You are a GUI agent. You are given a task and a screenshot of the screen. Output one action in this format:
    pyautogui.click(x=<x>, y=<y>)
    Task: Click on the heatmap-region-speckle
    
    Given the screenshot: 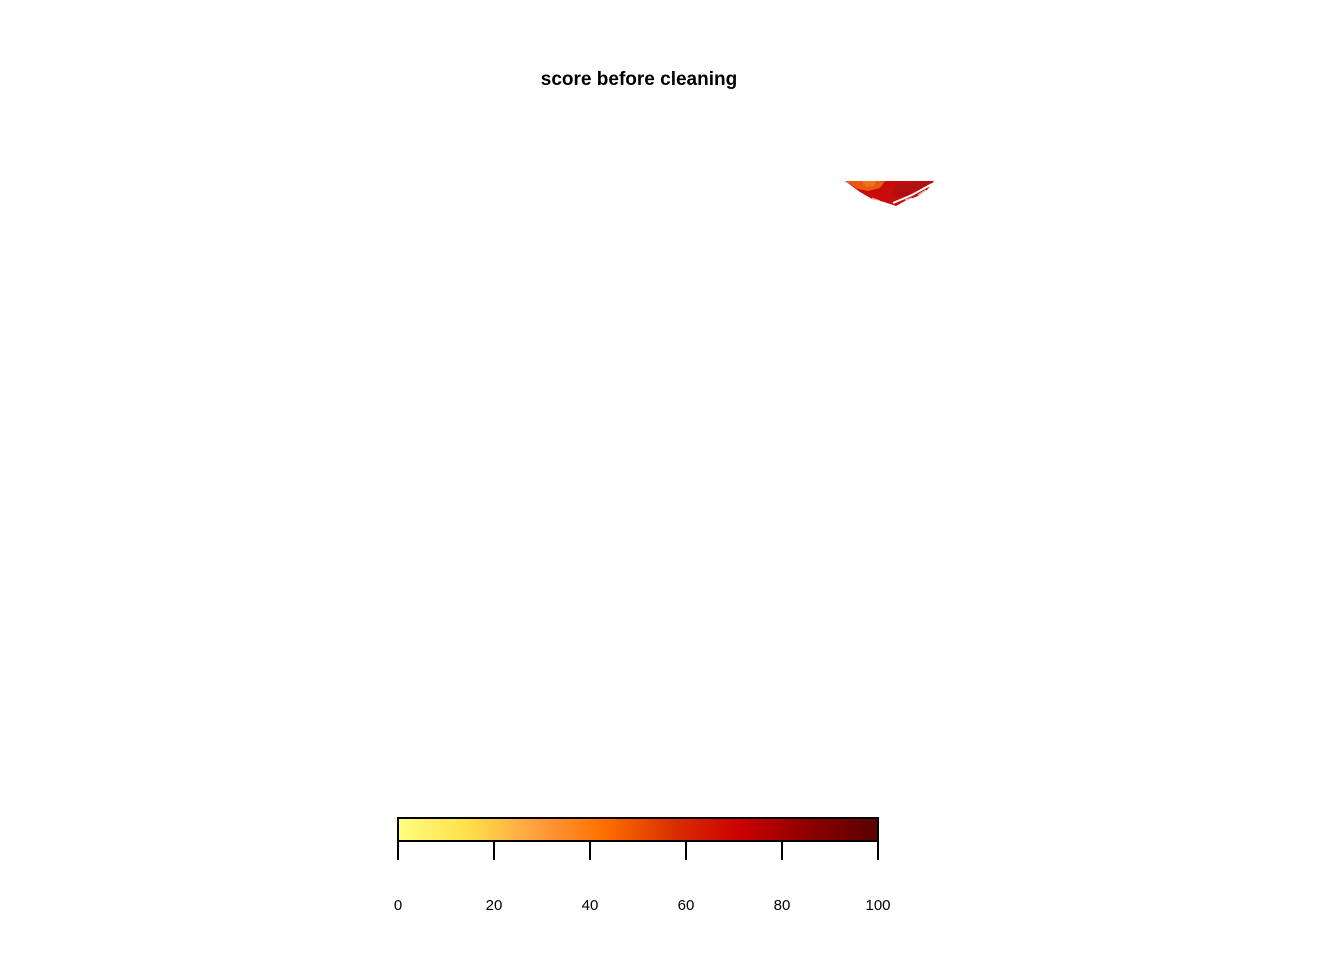 What is the action you would take?
    pyautogui.click(x=899, y=197)
    